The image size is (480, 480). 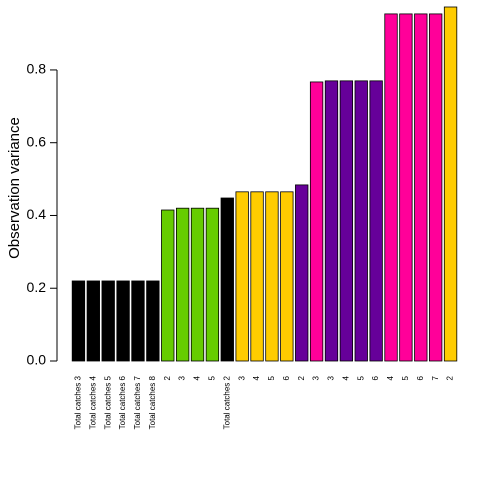 I want to click on y-tick-label: 0.2, so click(x=37, y=287).